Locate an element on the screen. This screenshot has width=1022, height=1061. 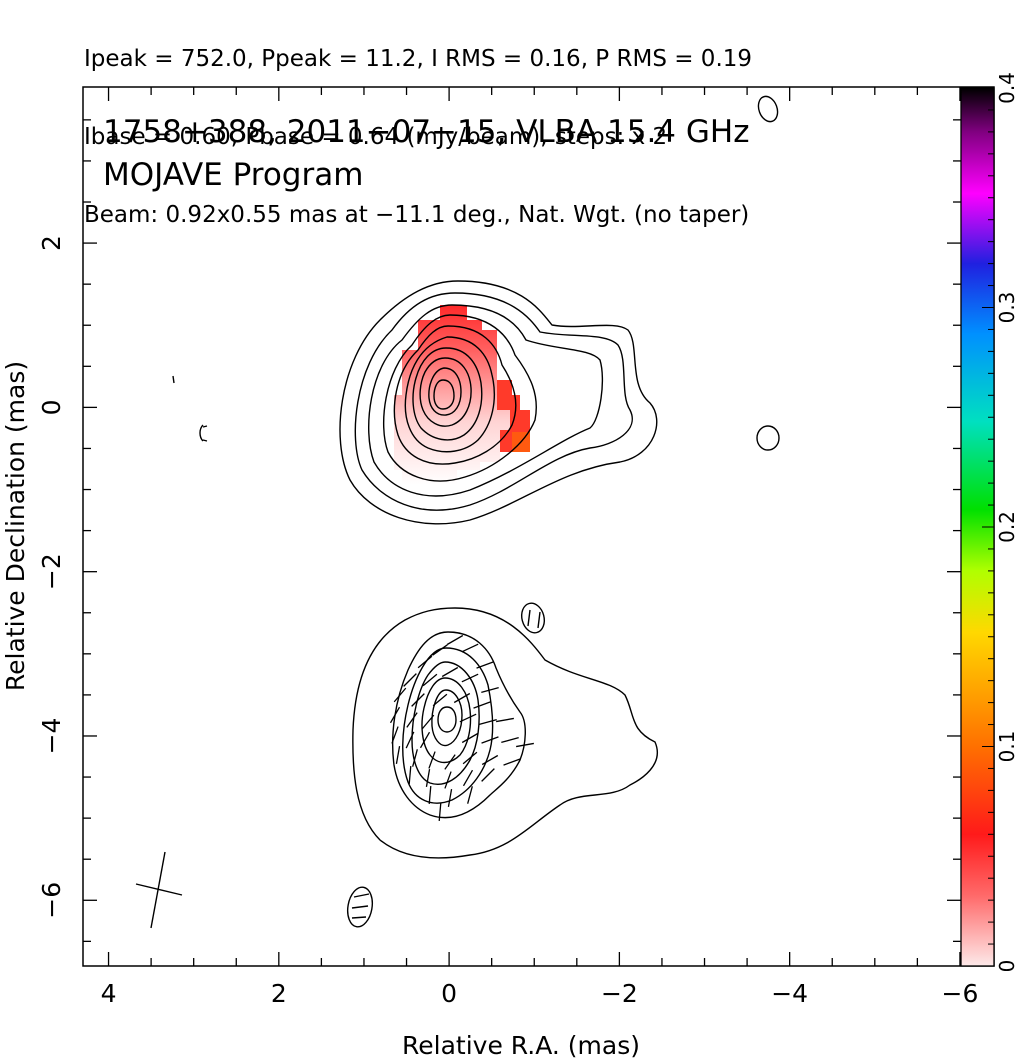
colorbar-tick-label: 0 is located at coordinates (1007, 966).